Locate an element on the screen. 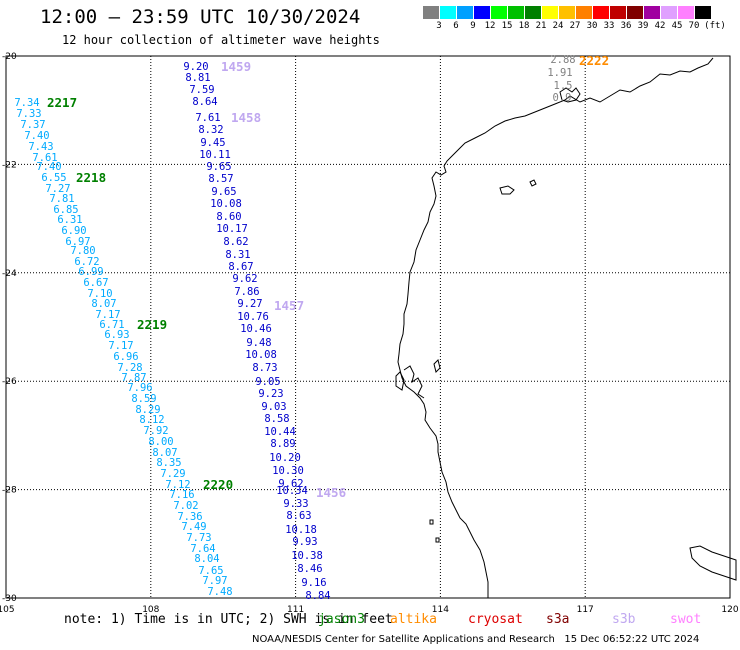 This screenshot has width=740, height=650. wave-height-value: 7.97 is located at coordinates (214, 581).